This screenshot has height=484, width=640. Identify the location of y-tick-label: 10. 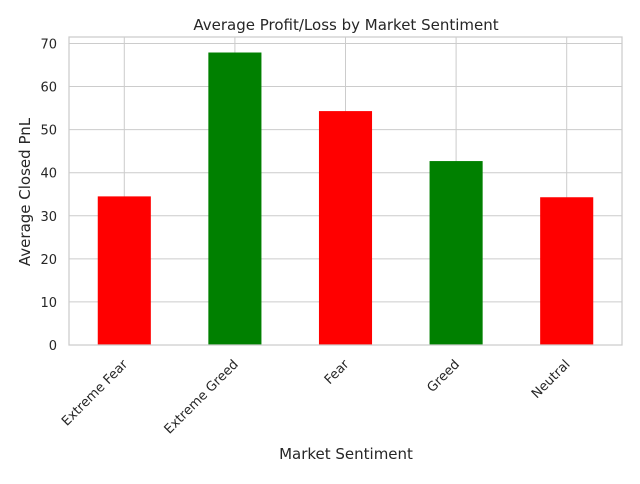
(48, 303).